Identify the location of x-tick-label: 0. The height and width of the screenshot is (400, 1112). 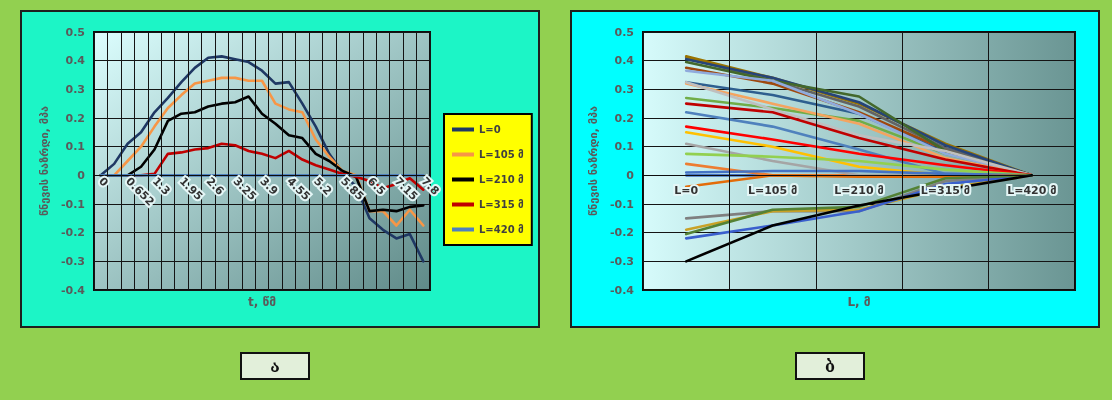
(103, 182).